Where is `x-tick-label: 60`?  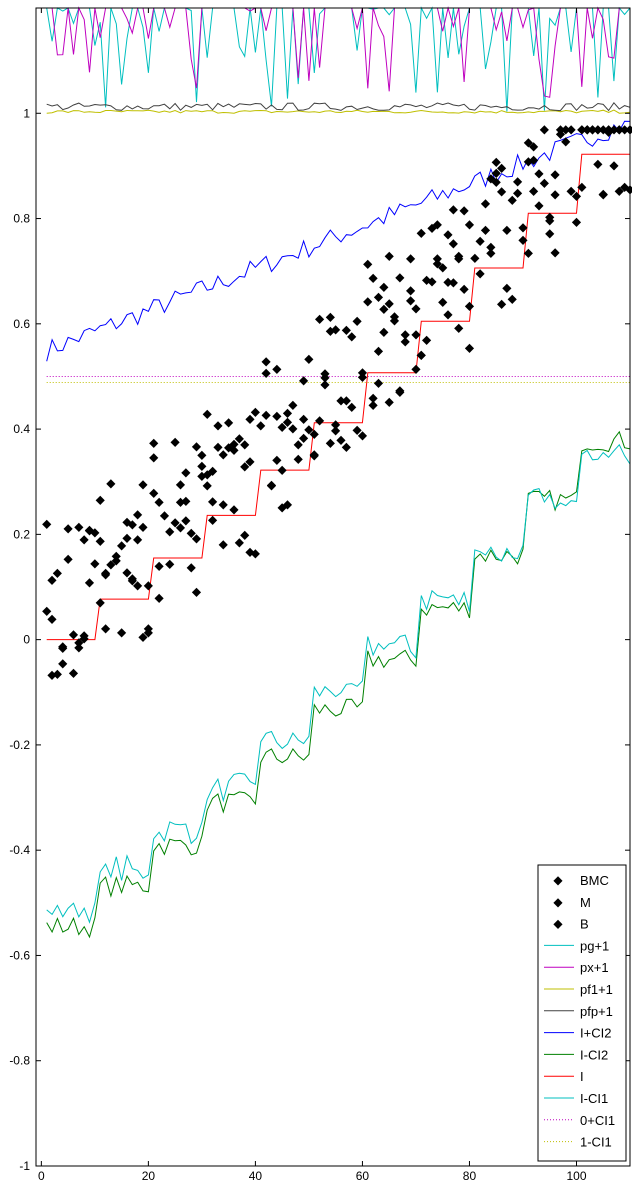
x-tick-label: 60 is located at coordinates (363, 1175).